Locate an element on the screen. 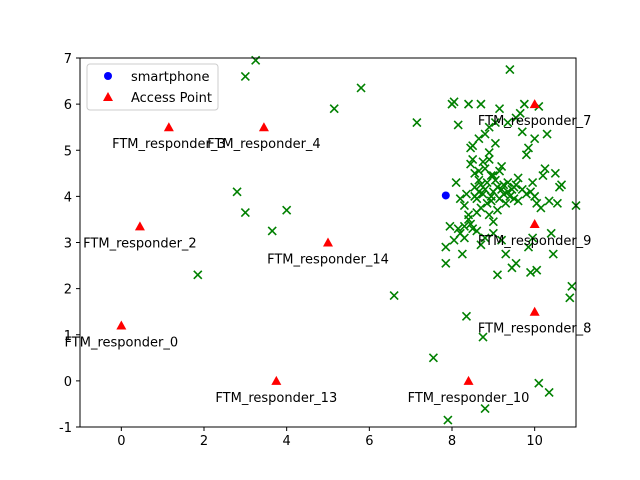 The image size is (640, 480). x-tick-label: 10 is located at coordinates (534, 441).